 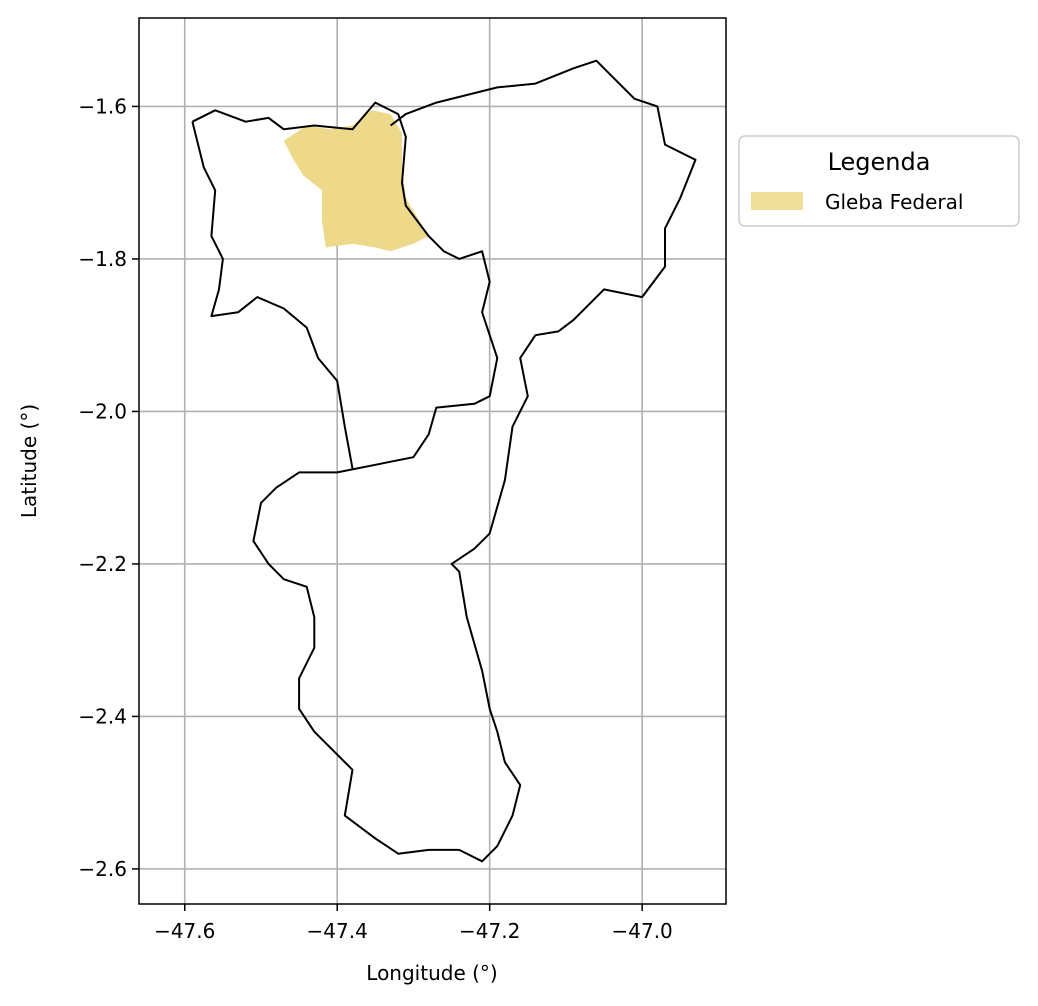 What do you see at coordinates (29, 461) in the screenshot?
I see `y-axis-title: Latitude (°)` at bounding box center [29, 461].